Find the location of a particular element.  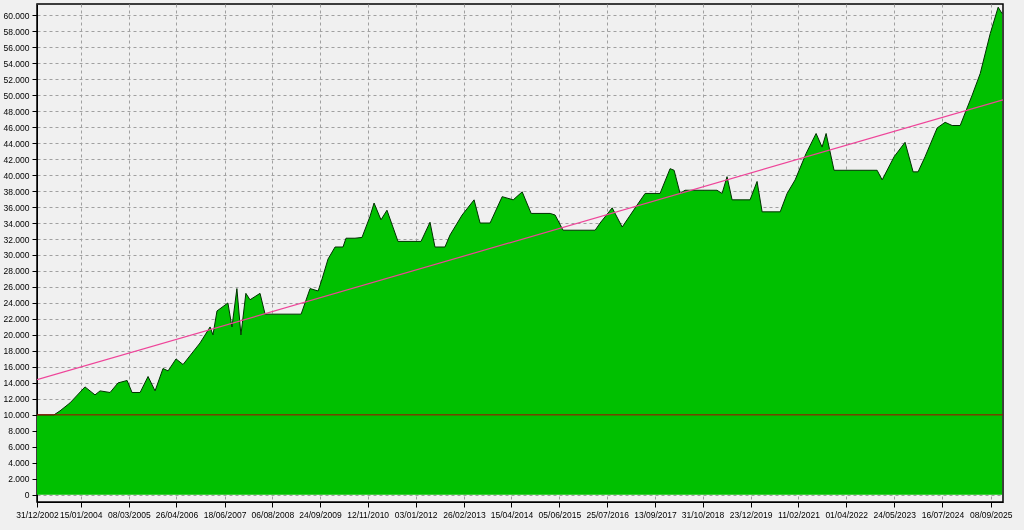

y-tick-label: 26.000 is located at coordinates (16, 287).